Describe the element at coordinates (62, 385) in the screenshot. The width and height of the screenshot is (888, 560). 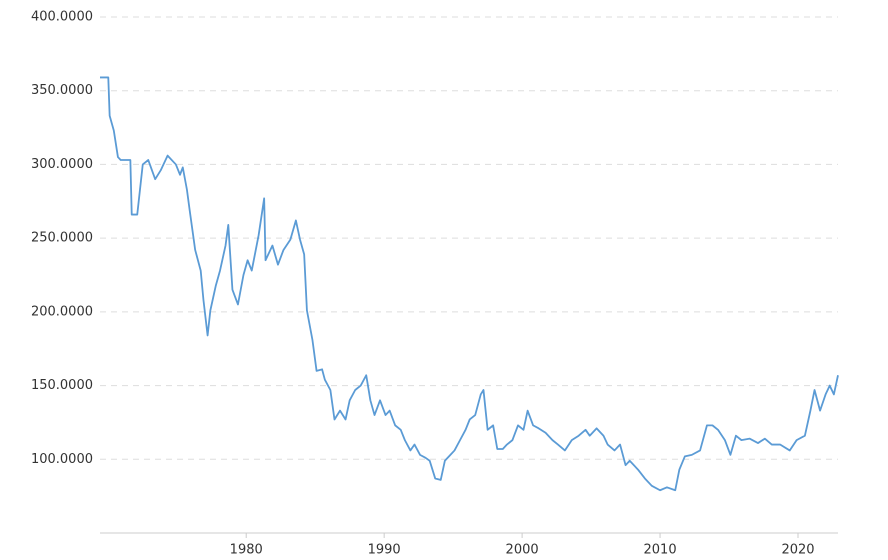
I see `y-tick-label: 150.0000` at that location.